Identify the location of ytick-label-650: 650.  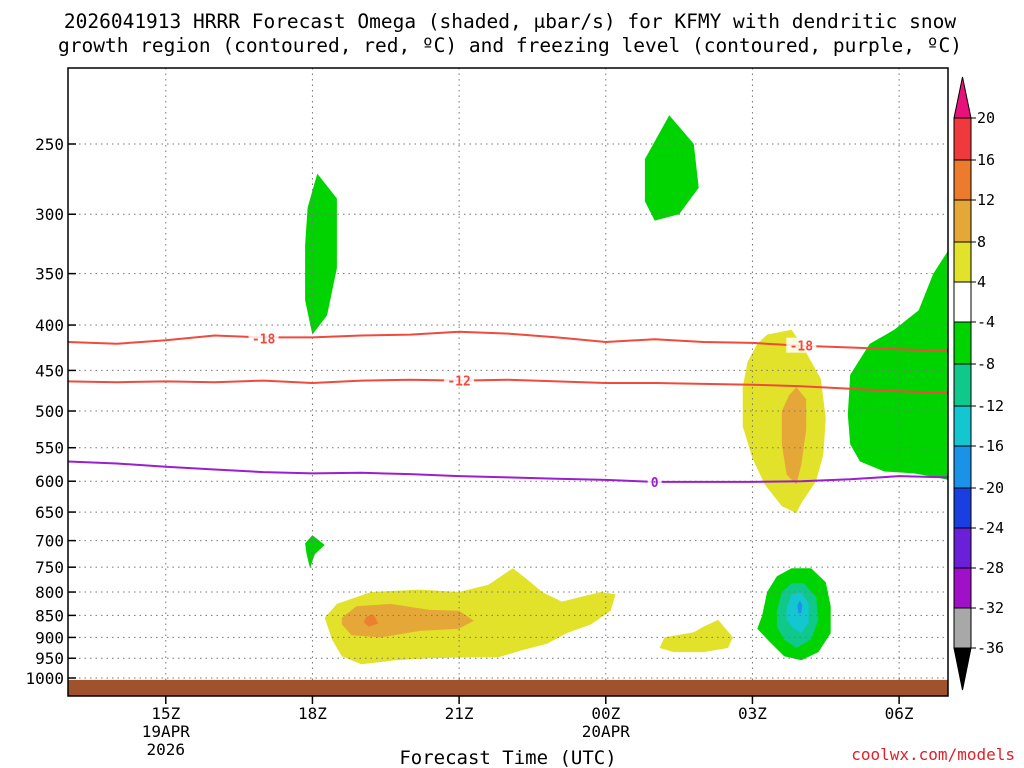
(49, 512).